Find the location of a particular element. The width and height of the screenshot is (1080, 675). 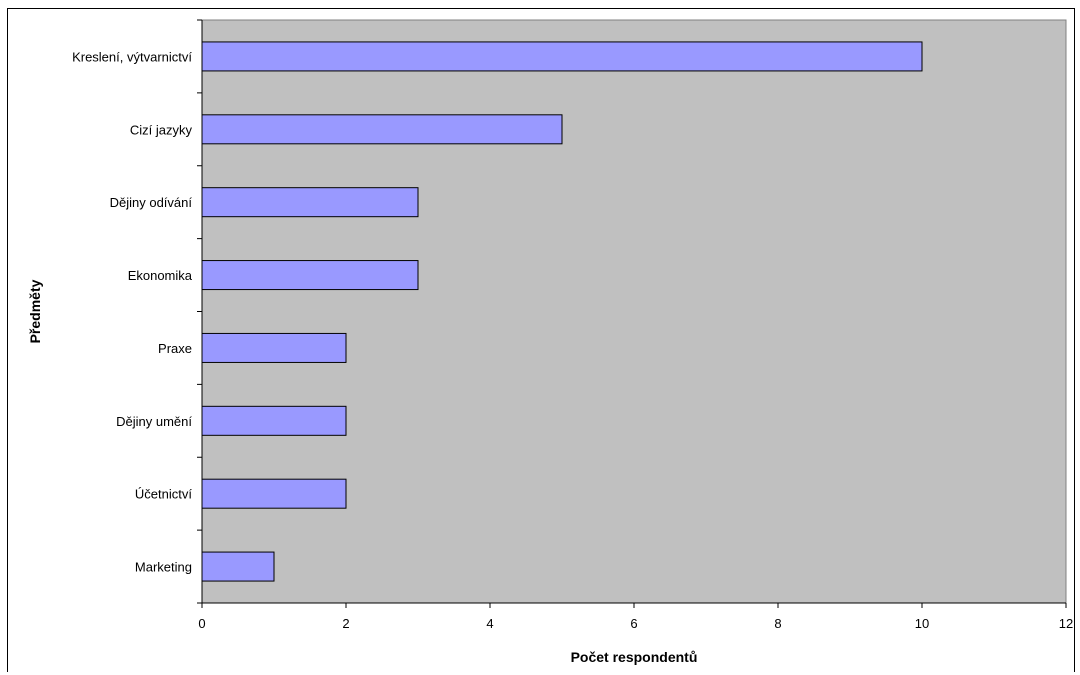

x-tick-label: 8 is located at coordinates (777, 623).